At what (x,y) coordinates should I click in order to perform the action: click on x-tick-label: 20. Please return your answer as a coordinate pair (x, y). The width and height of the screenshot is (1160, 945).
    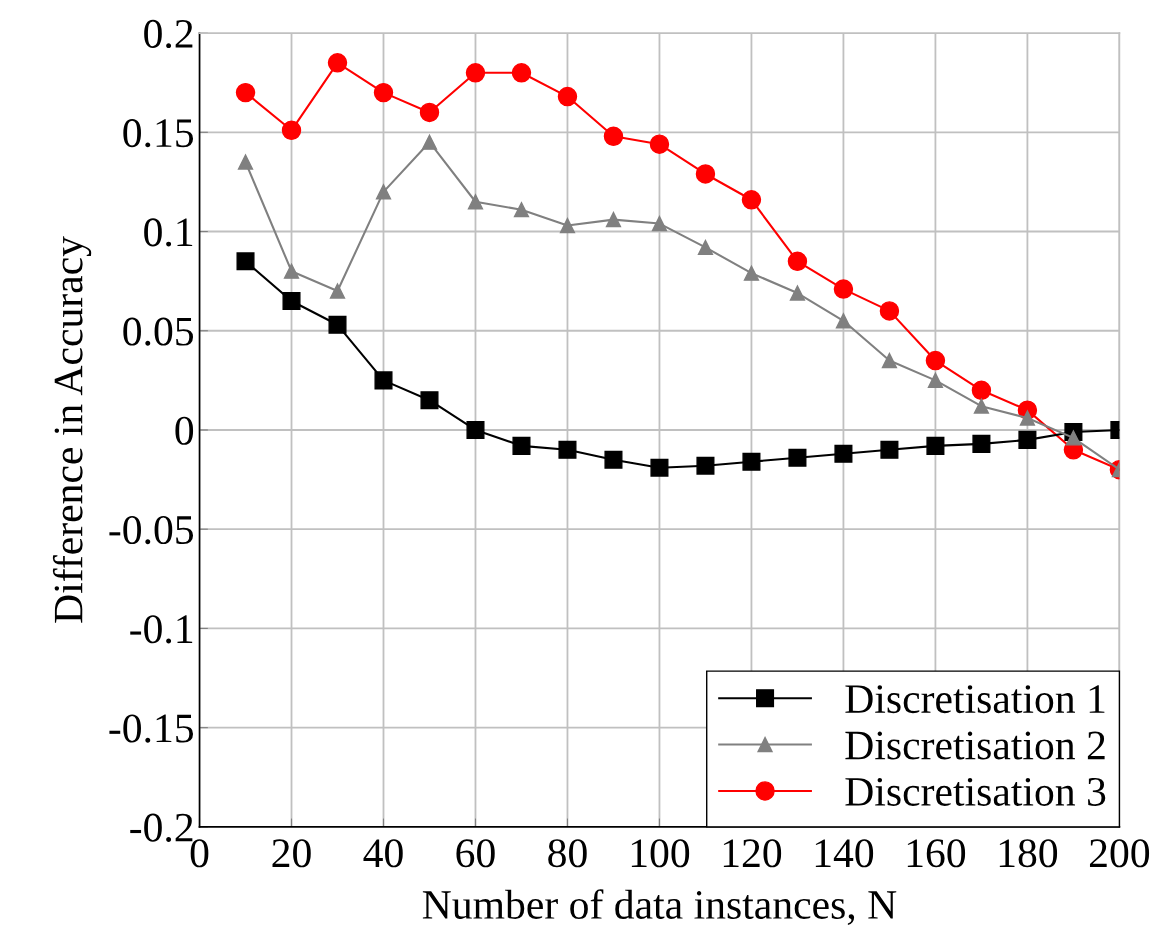
    Looking at the image, I should click on (291, 853).